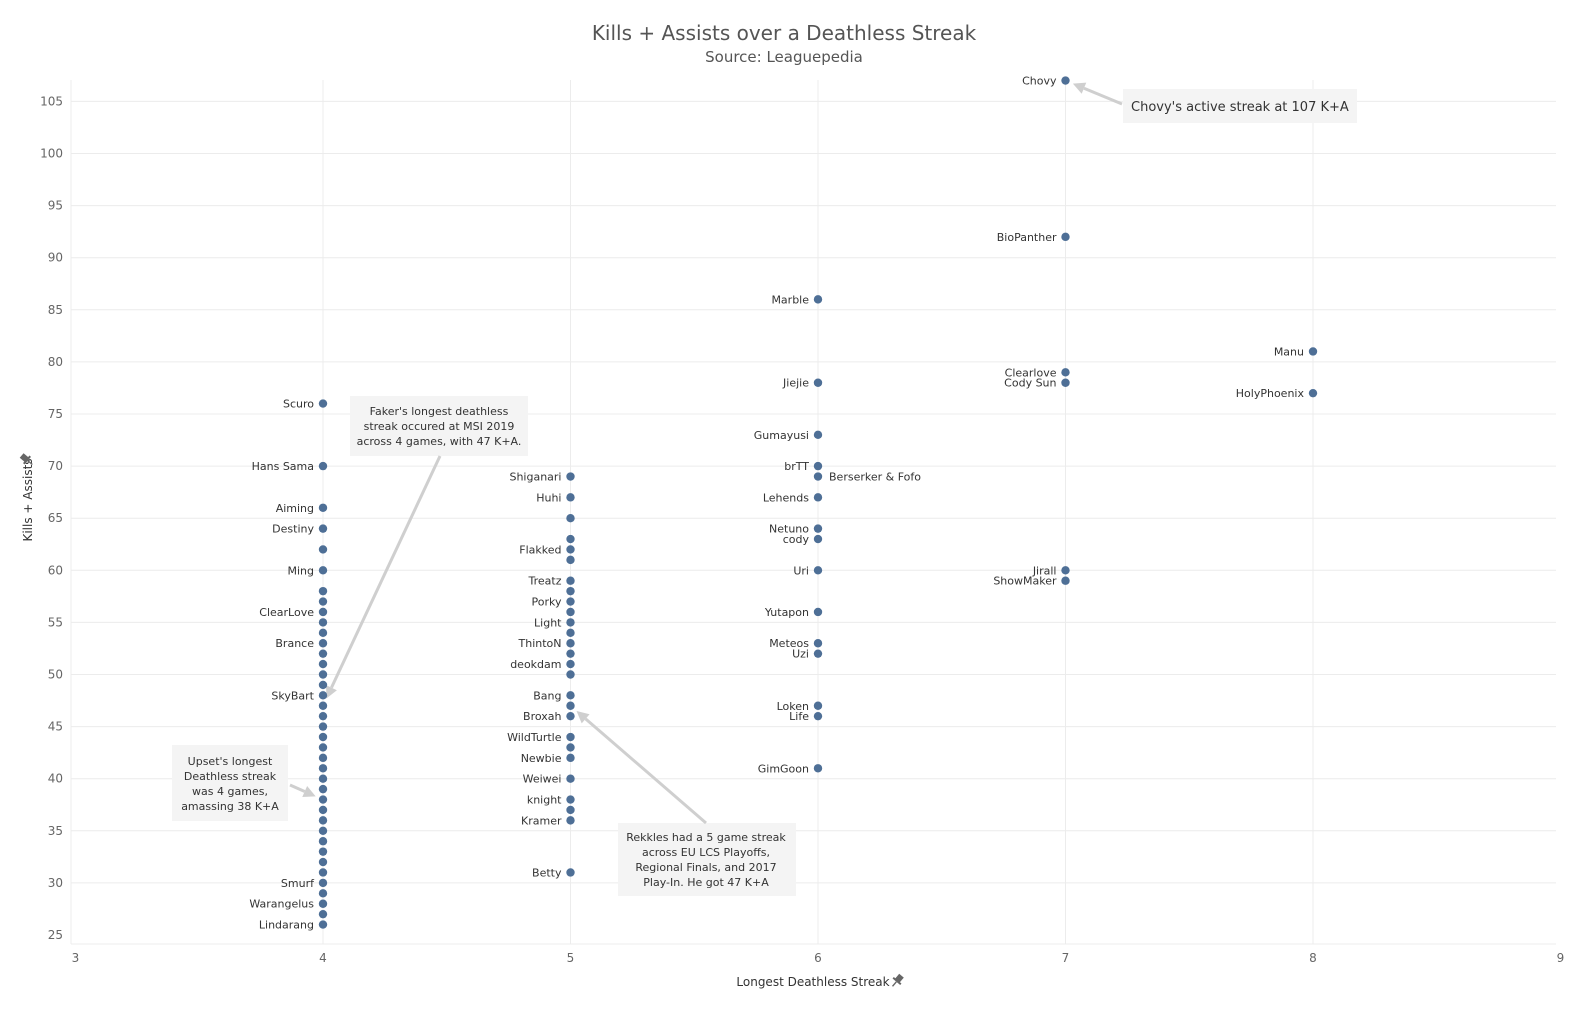 The width and height of the screenshot is (1579, 1016). Describe the element at coordinates (789, 529) in the screenshot. I see `point-label: Netuno` at that location.